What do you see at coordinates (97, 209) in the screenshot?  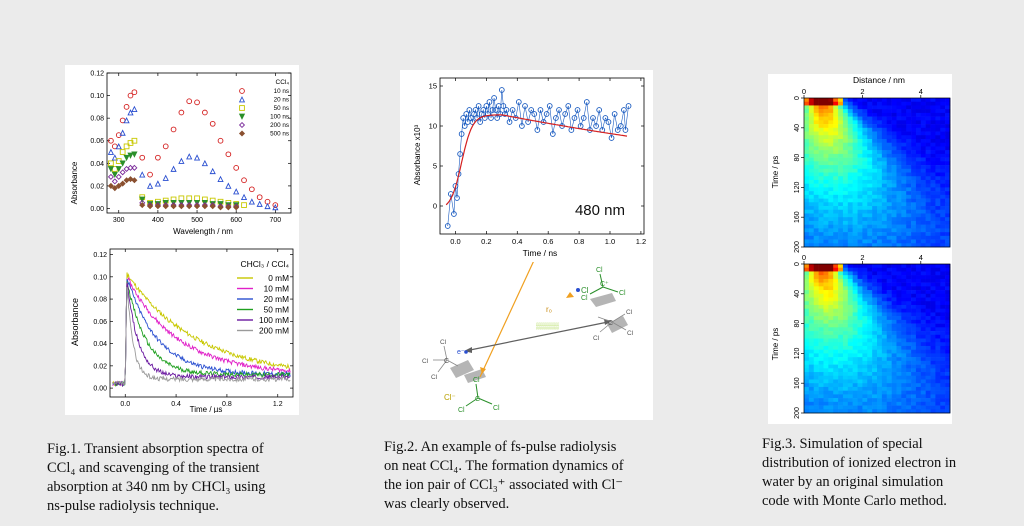 I see `fig1-top-ytick-label: 0.00` at bounding box center [97, 209].